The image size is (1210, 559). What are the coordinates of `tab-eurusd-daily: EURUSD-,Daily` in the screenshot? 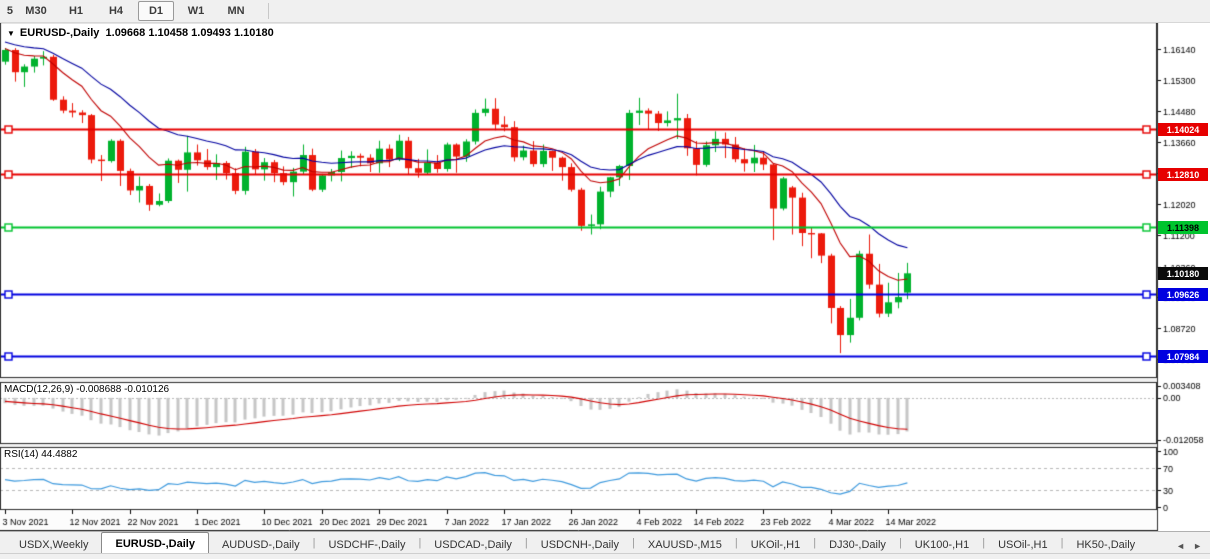 It's located at (155, 543).